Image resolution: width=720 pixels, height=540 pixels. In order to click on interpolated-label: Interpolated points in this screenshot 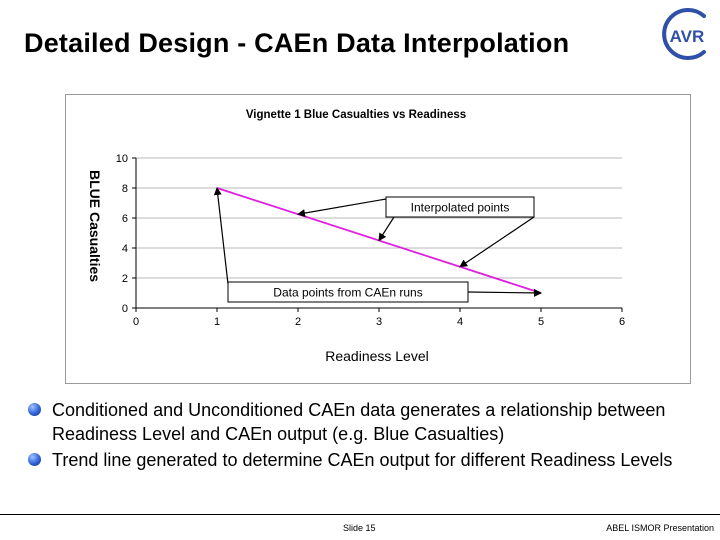, I will do `click(460, 208)`.